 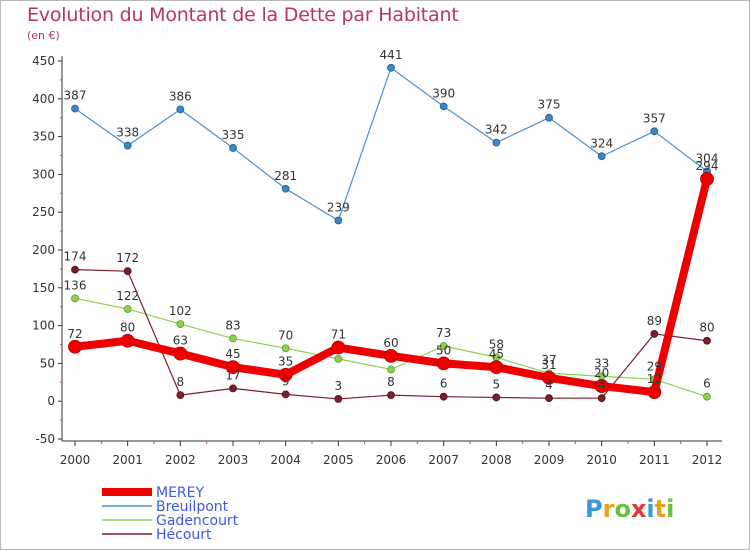 I want to click on data-label-breuilpont: 335, so click(x=233, y=135).